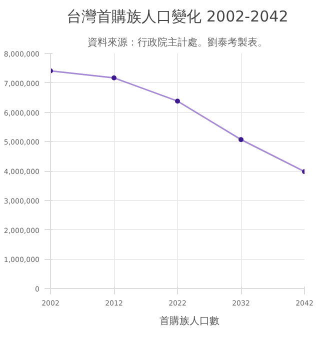 Image resolution: width=320 pixels, height=339 pixels. Describe the element at coordinates (177, 17) in the screenshot. I see `chart-title: 台灣首購族人口變化 2002-2042` at that location.